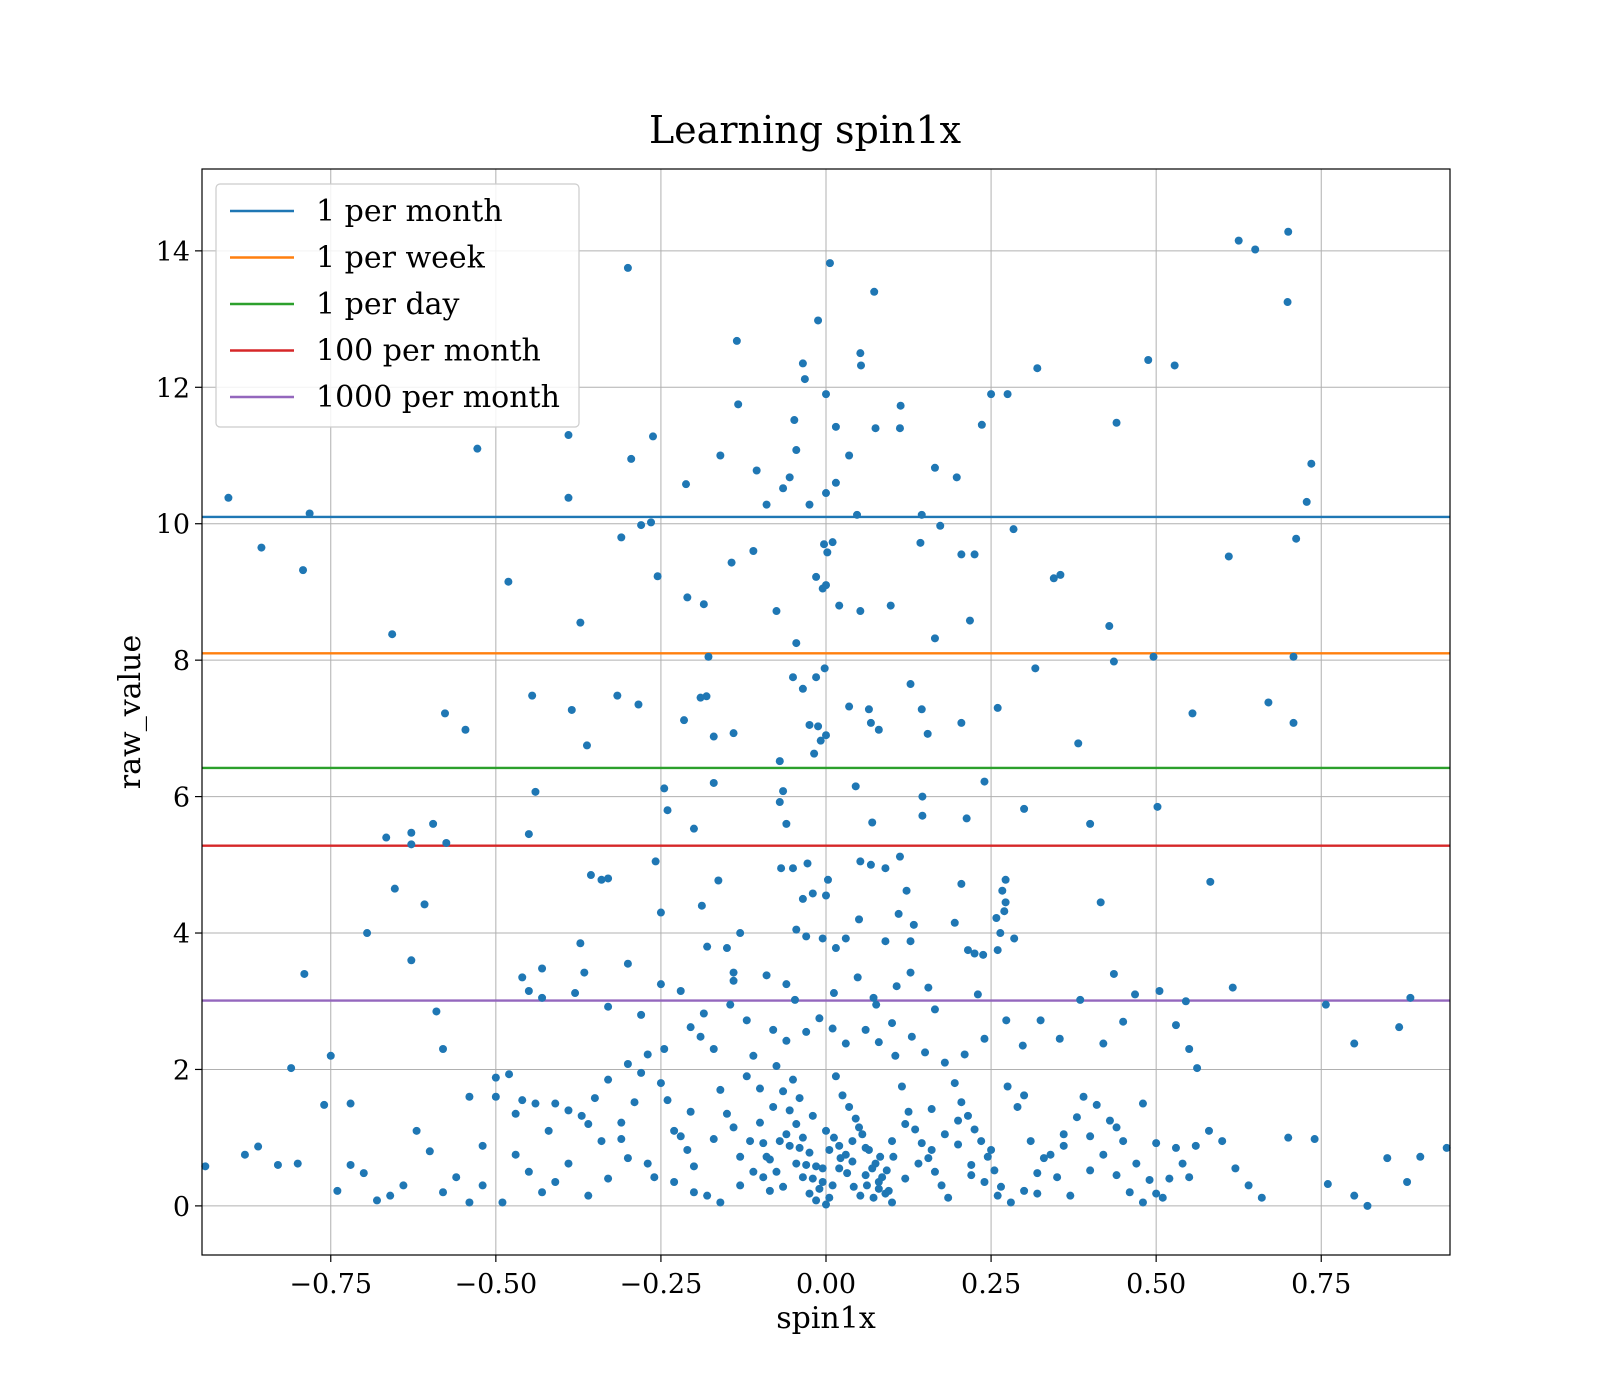 The width and height of the screenshot is (1600, 1400). Describe the element at coordinates (826, 1318) in the screenshot. I see `x-axis-label: spin1x` at that location.